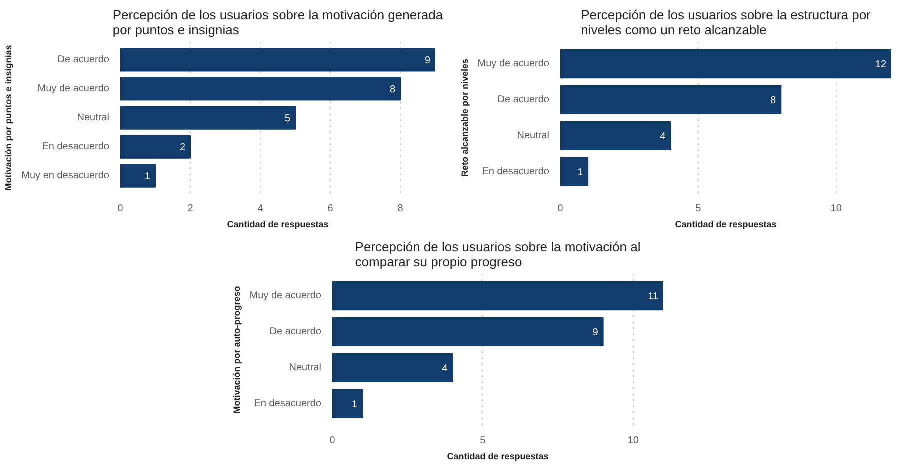 This screenshot has height=470, width=911. I want to click on chart-title: Percepción de los usuarios sobre la motivación al comparar su propio progreso, so click(498, 255).